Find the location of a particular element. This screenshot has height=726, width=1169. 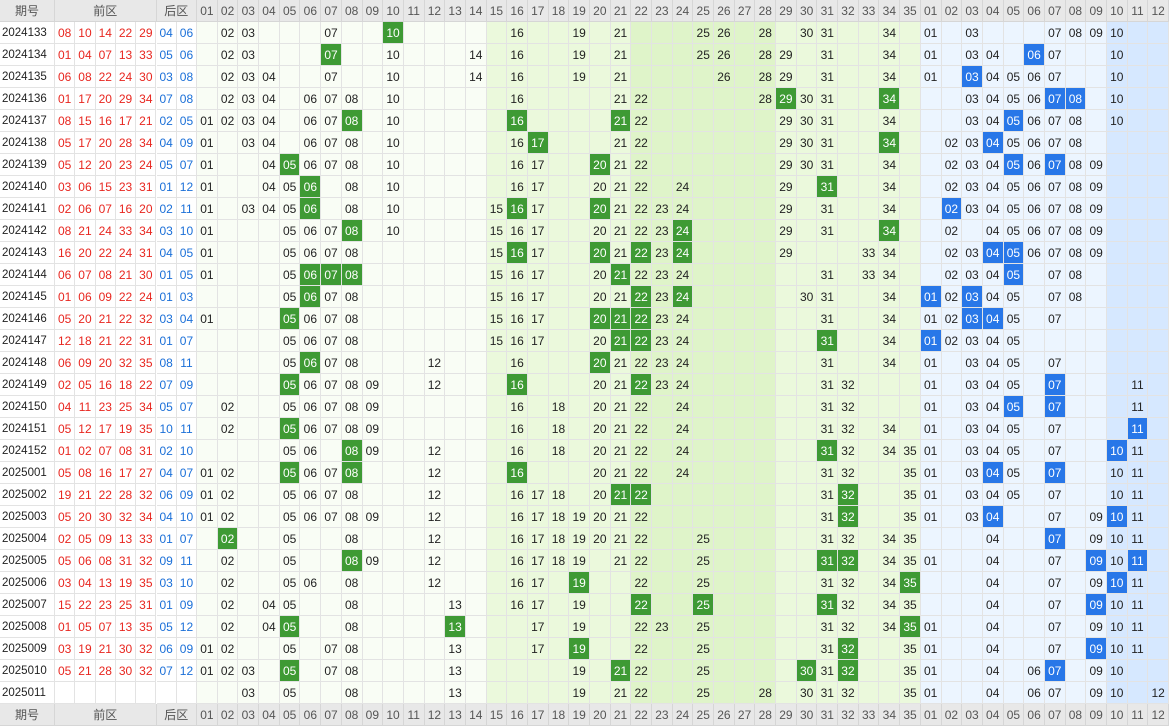

back-hit-cell: 05 is located at coordinates (1014, 253).